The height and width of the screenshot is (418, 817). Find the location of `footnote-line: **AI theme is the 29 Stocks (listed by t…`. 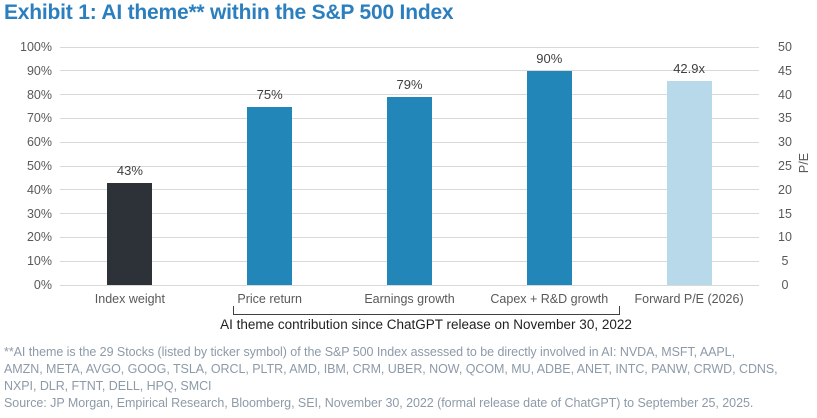

footnote-line: **AI theme is the 29 Stocks (listed by t… is located at coordinates (370, 352).